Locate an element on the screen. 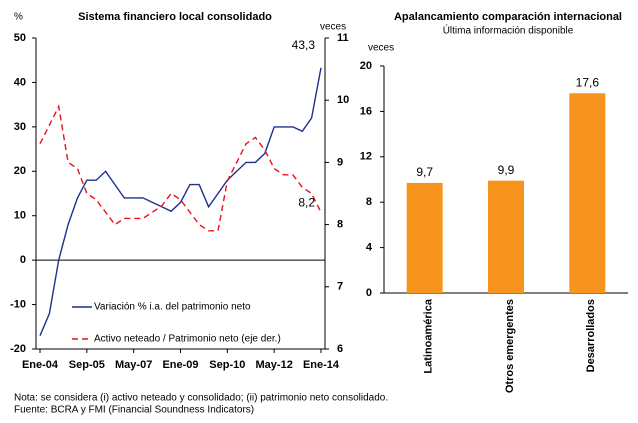  y2-tick-label: 8 is located at coordinates (340, 225).